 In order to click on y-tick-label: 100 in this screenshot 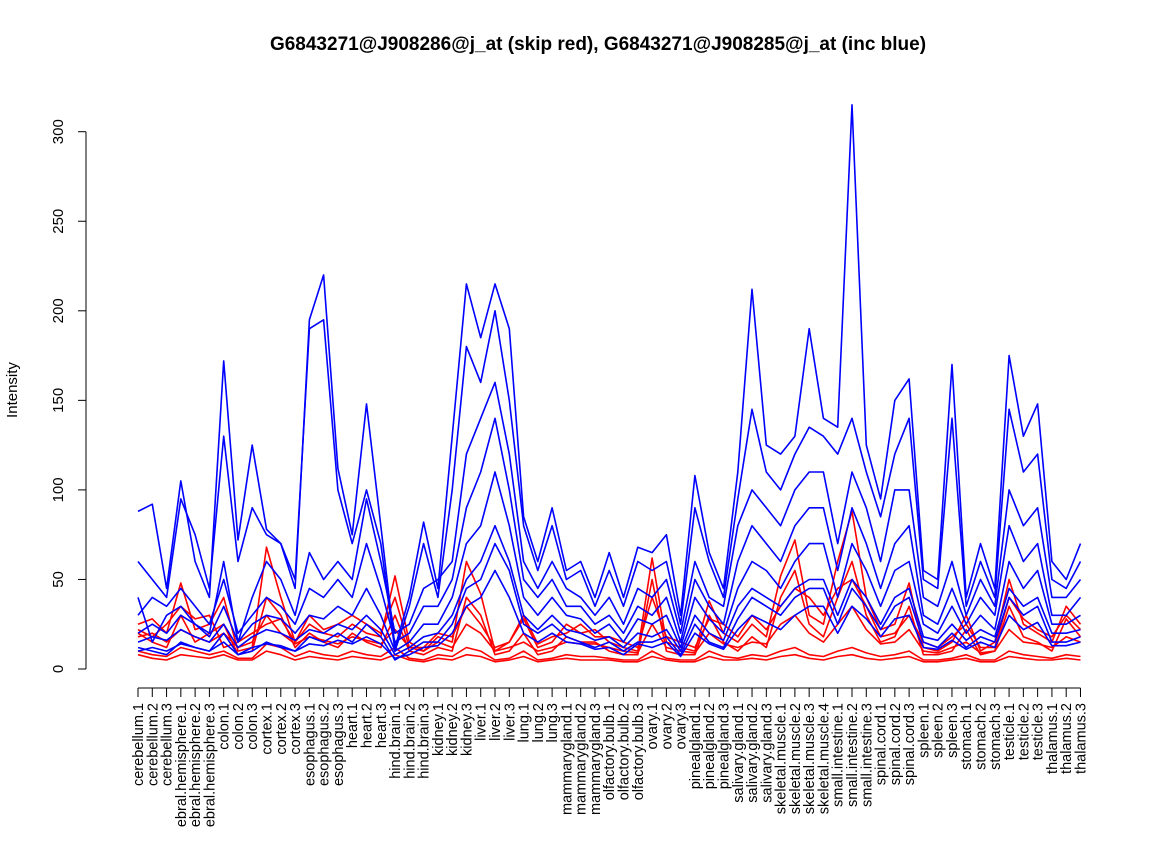, I will do `click(58, 489)`.